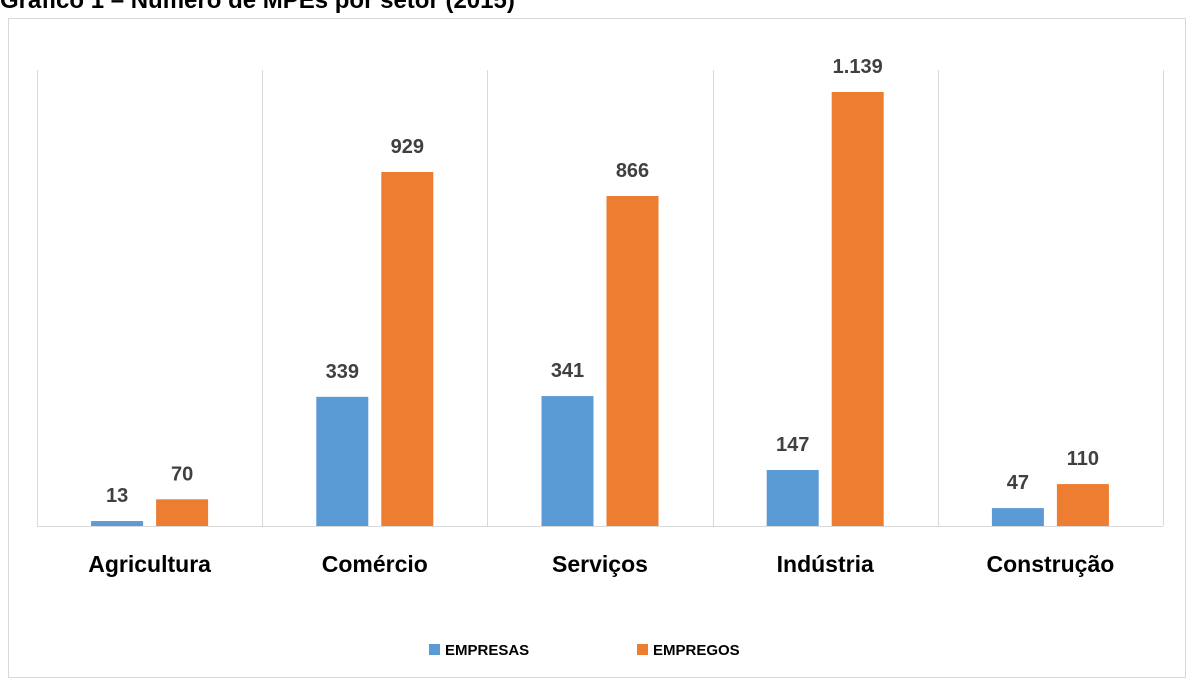 This screenshot has height=678, width=1191. Describe the element at coordinates (342, 461) in the screenshot. I see `bar-empresas-comercio` at that location.